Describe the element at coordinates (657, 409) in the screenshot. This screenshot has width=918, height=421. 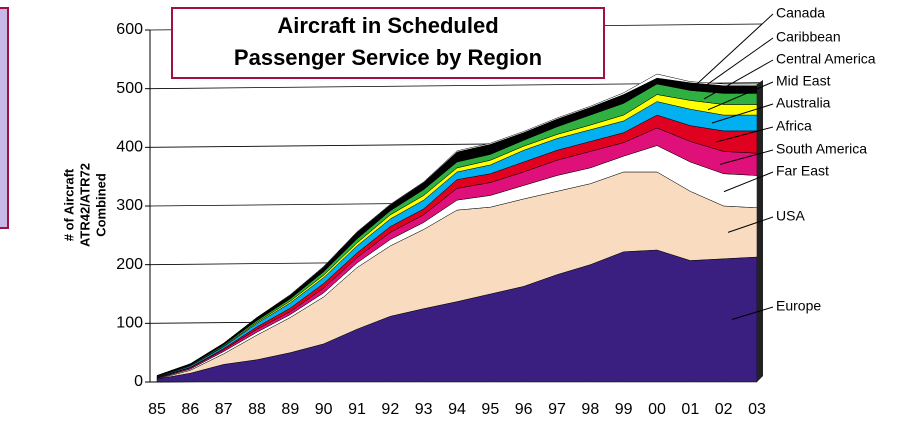
I see `x-tick-label: 00` at that location.